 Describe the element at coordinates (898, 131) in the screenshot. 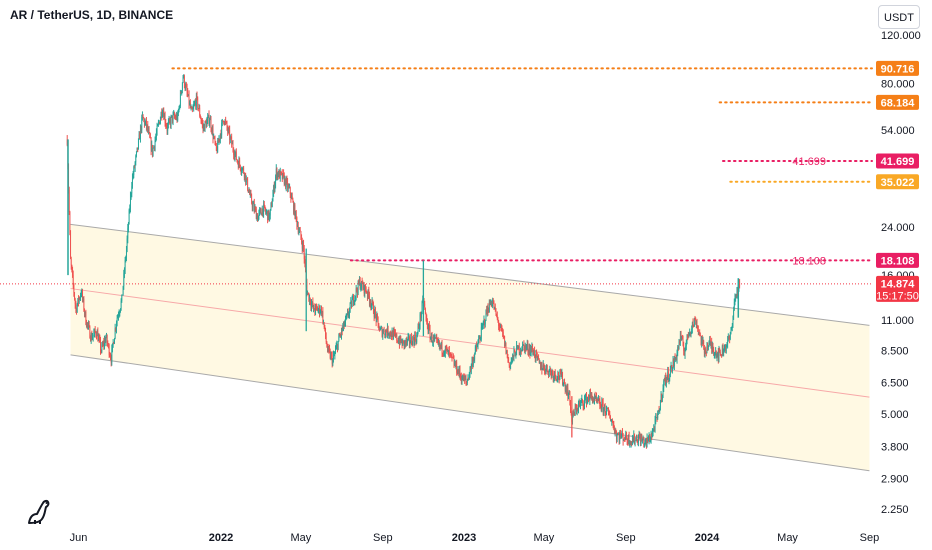

I see `y-tick-label: 54.000` at that location.